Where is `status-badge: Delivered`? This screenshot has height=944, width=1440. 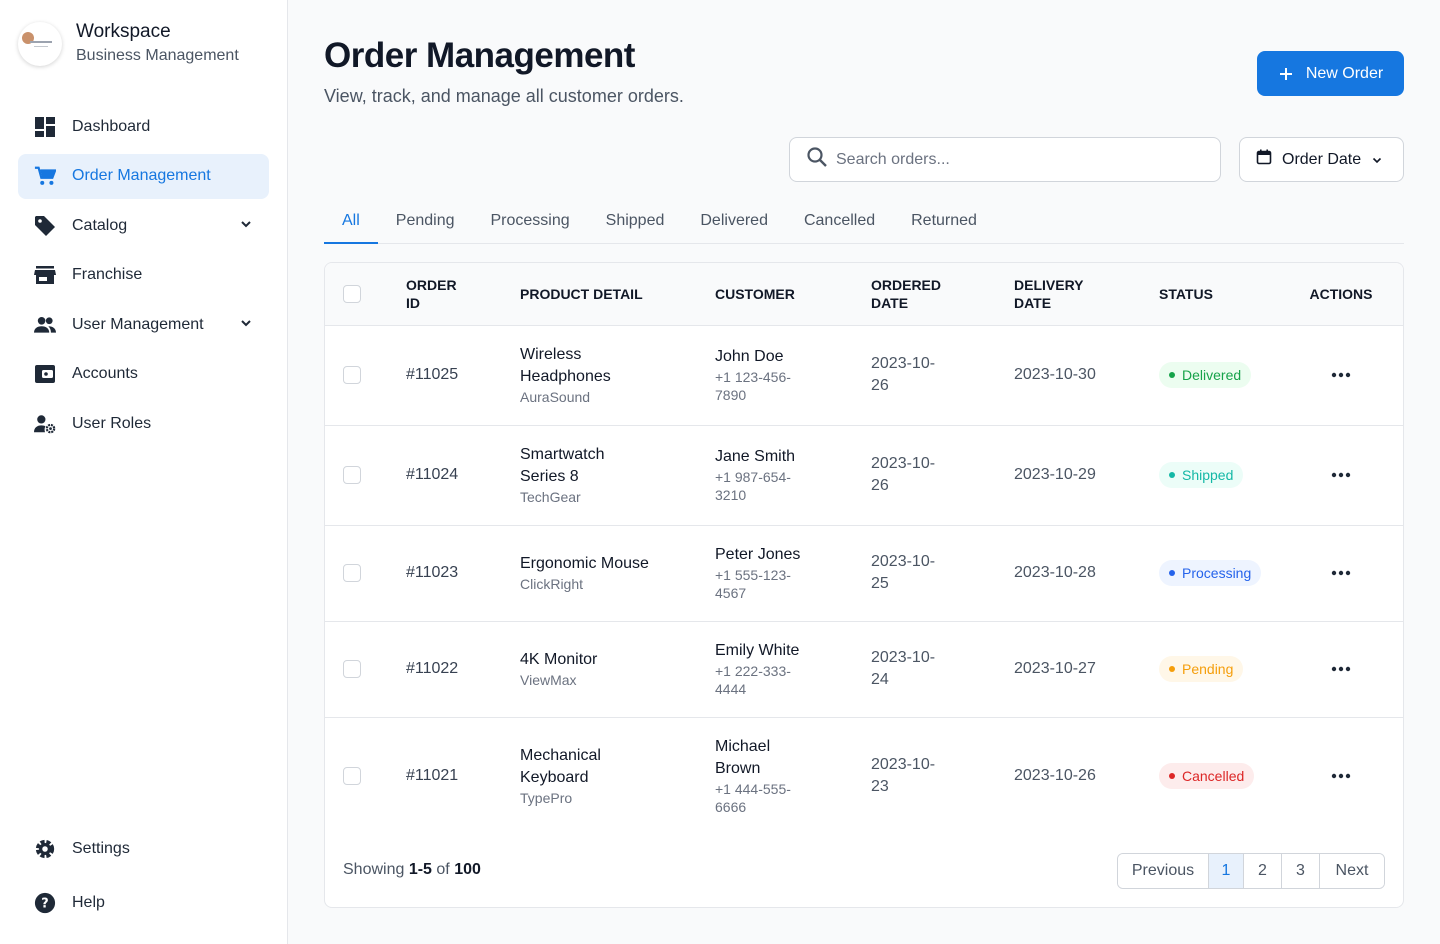
status-badge: Delivered is located at coordinates (1205, 375).